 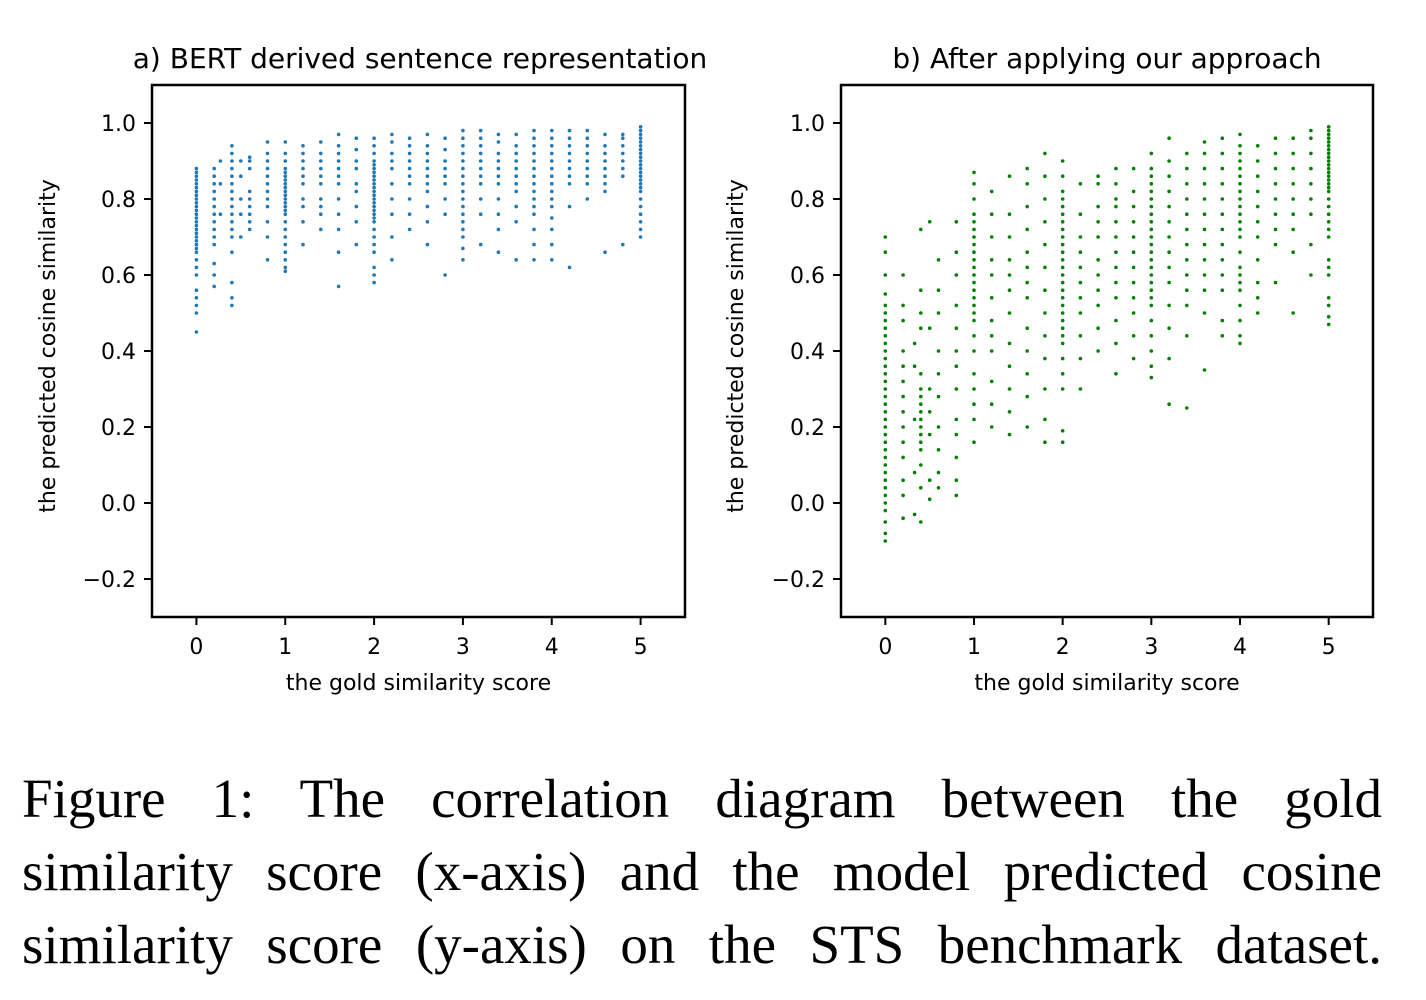 What do you see at coordinates (552, 647) in the screenshot?
I see `x-tick-label: 4` at bounding box center [552, 647].